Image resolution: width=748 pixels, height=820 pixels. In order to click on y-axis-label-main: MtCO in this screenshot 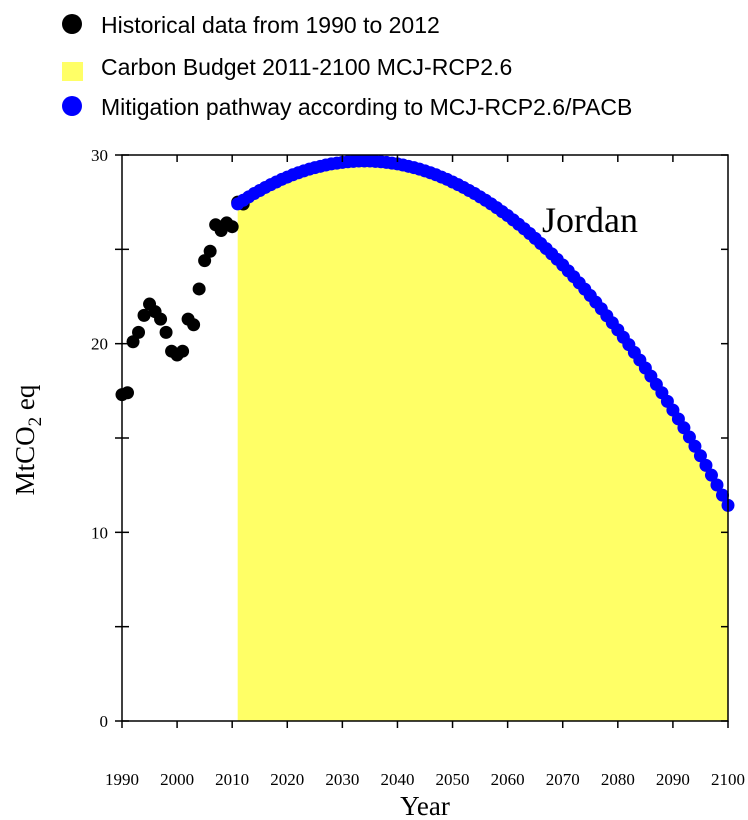, I will do `click(25, 460)`.